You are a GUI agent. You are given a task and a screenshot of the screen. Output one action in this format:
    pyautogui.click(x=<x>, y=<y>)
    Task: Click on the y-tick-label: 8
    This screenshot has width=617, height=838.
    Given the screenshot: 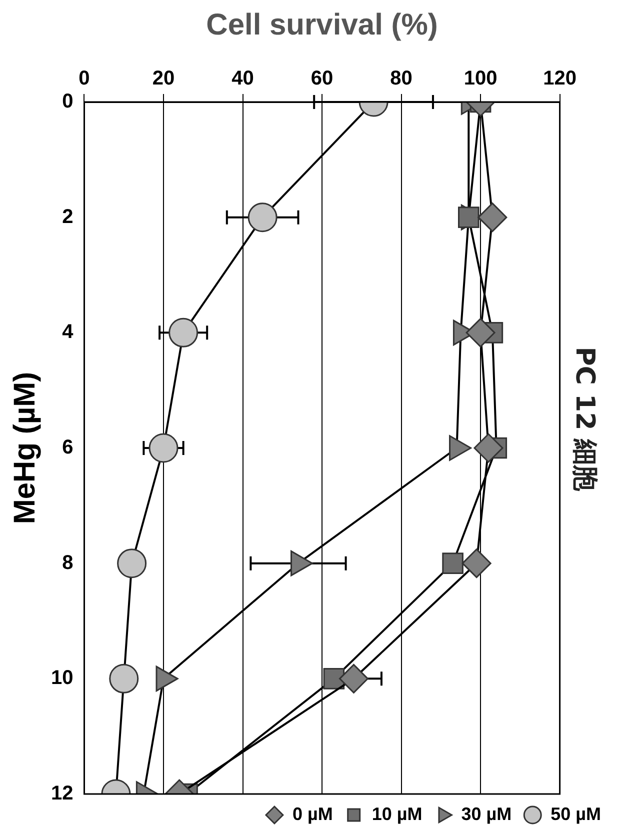 What is the action you would take?
    pyautogui.click(x=68, y=563)
    